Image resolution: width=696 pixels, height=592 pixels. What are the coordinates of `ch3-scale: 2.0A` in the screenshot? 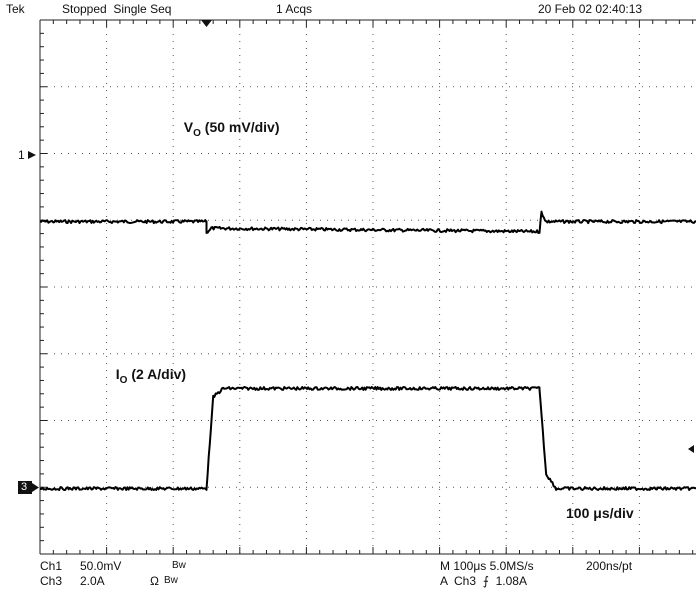 It's located at (92, 581).